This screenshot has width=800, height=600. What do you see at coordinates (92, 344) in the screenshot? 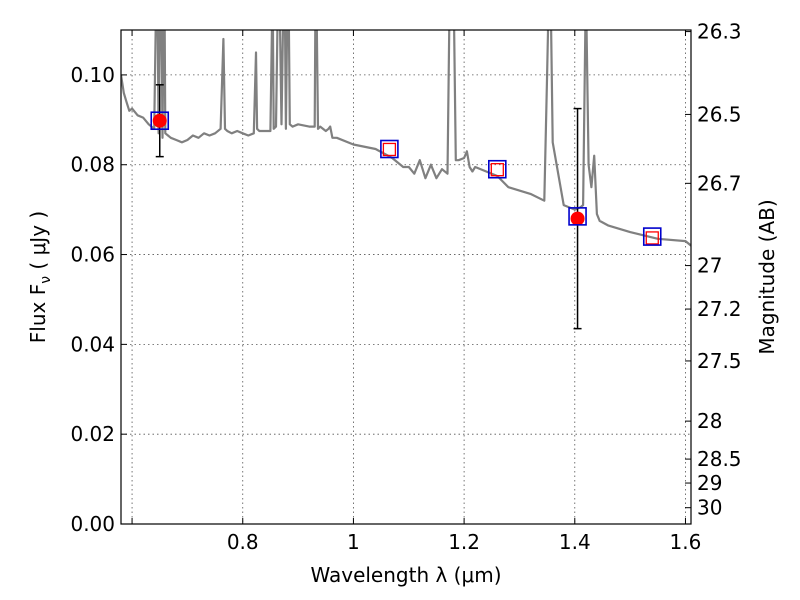
I see `y-tick-label: 0.04` at bounding box center [92, 344].